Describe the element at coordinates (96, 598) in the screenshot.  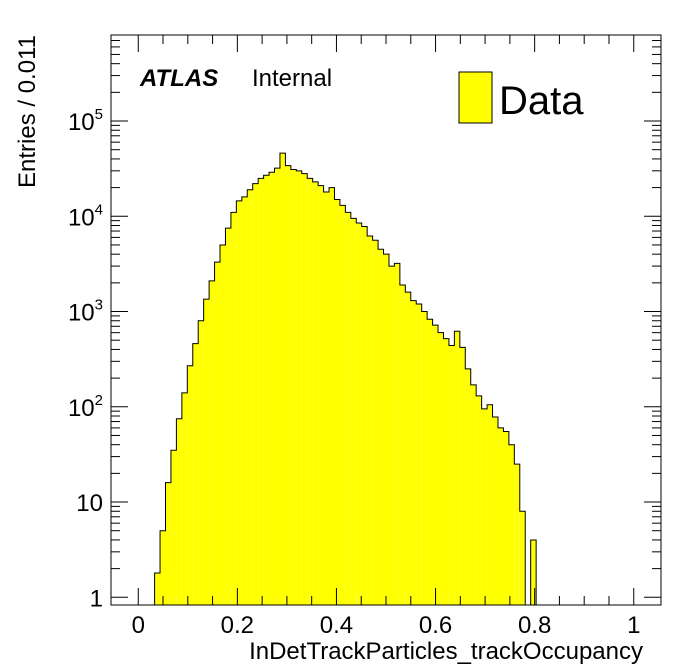
I see `y-tick-label: 1` at that location.